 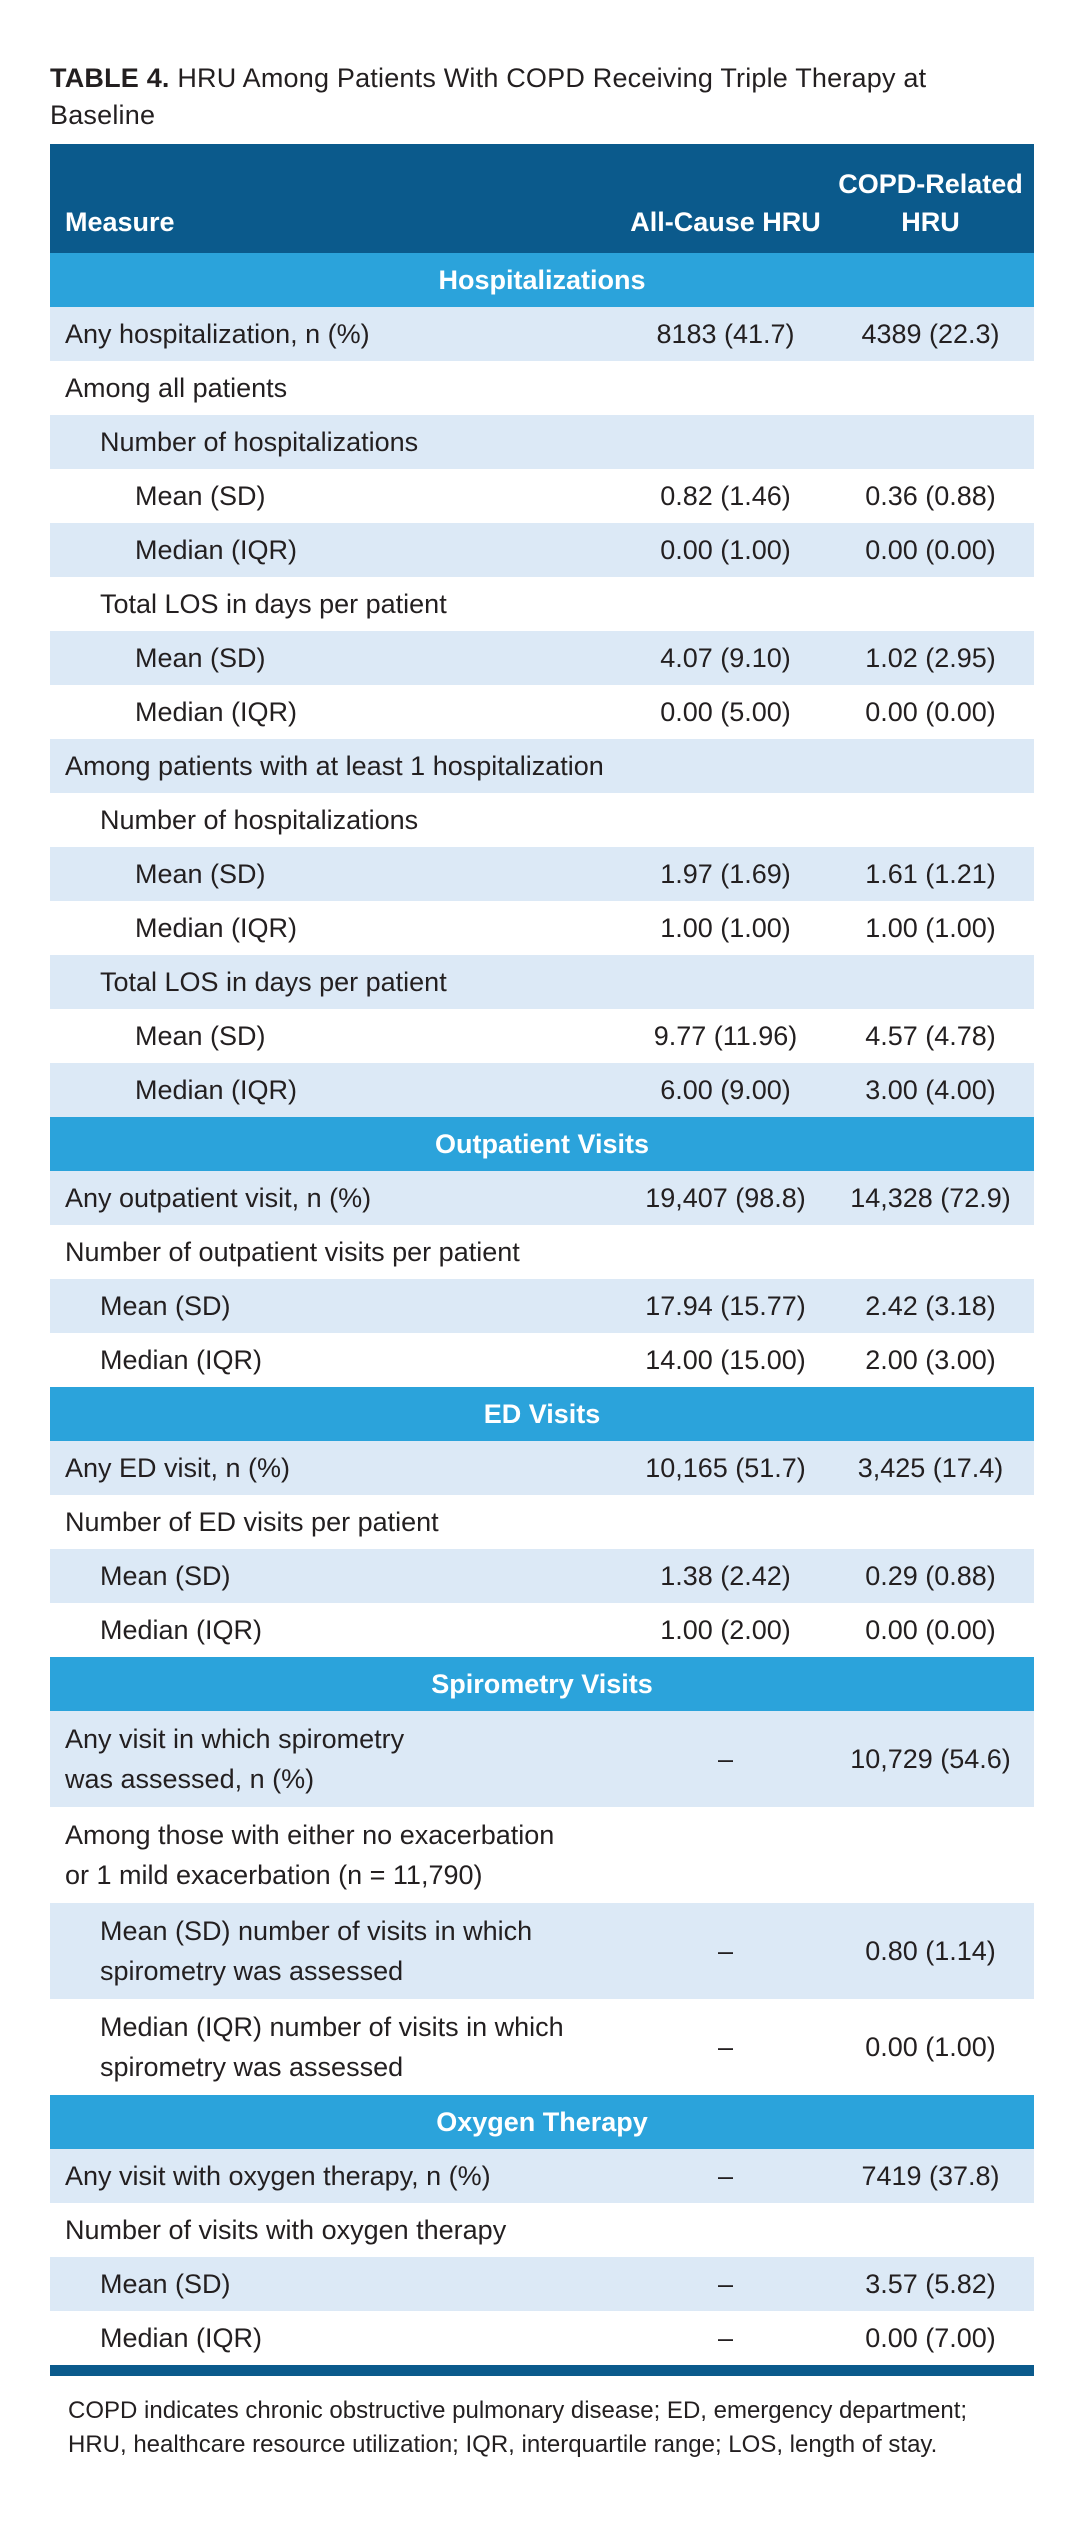 What do you see at coordinates (930, 1951) in the screenshot?
I see `copd-related-value: 0.80 (1.14)` at bounding box center [930, 1951].